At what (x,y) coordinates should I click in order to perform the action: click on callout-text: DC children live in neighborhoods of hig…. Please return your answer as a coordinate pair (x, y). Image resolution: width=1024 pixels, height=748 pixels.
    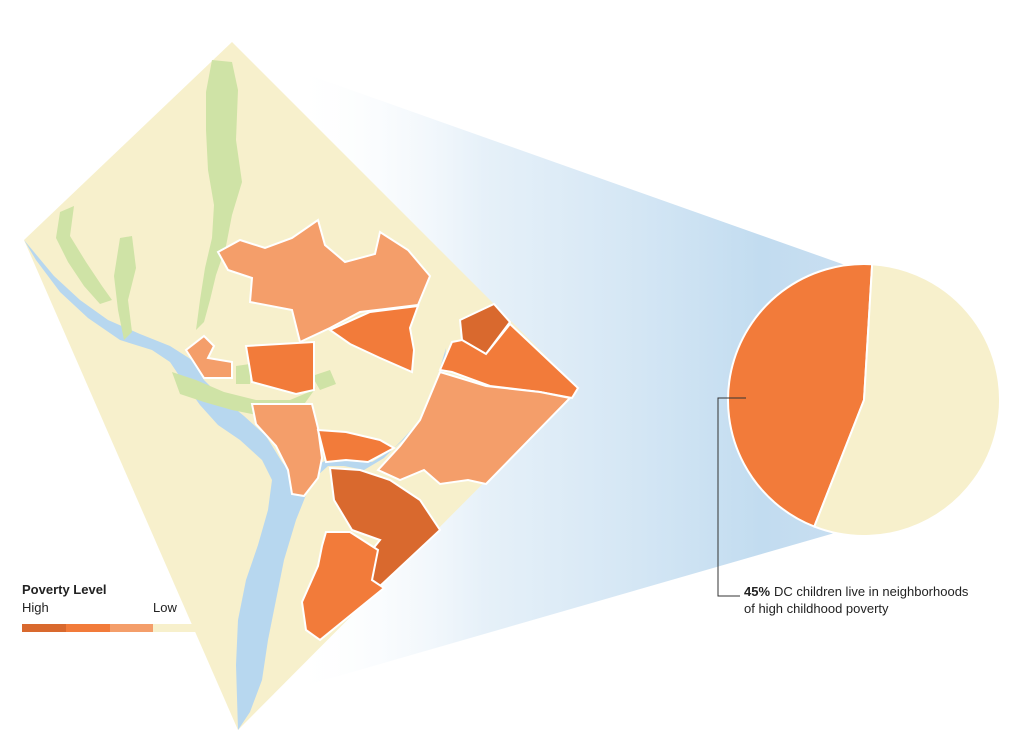
    Looking at the image, I should click on (856, 600).